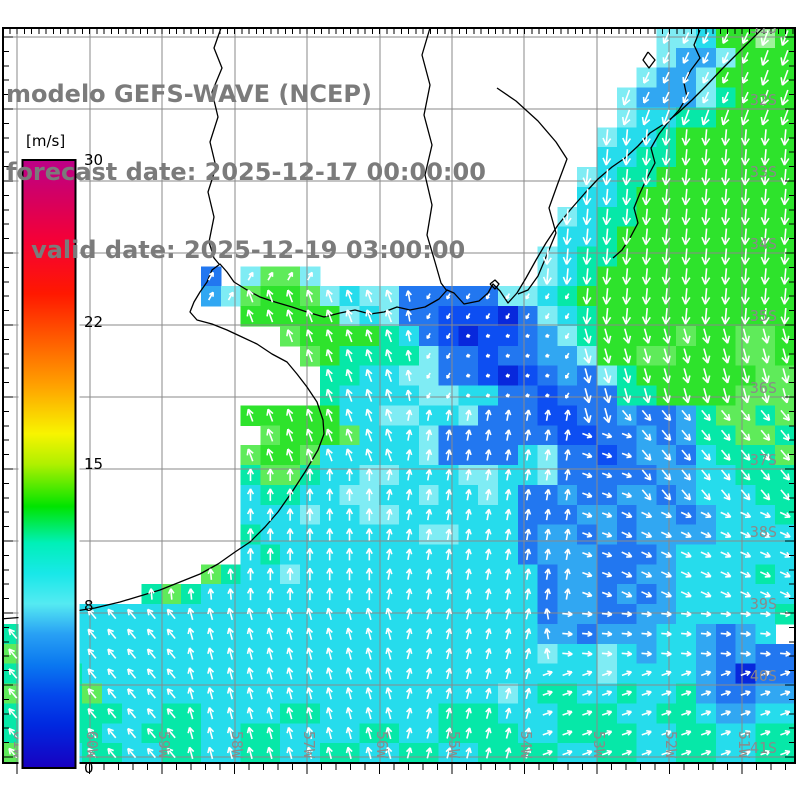  Describe the element at coordinates (763, 748) in the screenshot. I see `lat-label-41S: 41S` at that location.